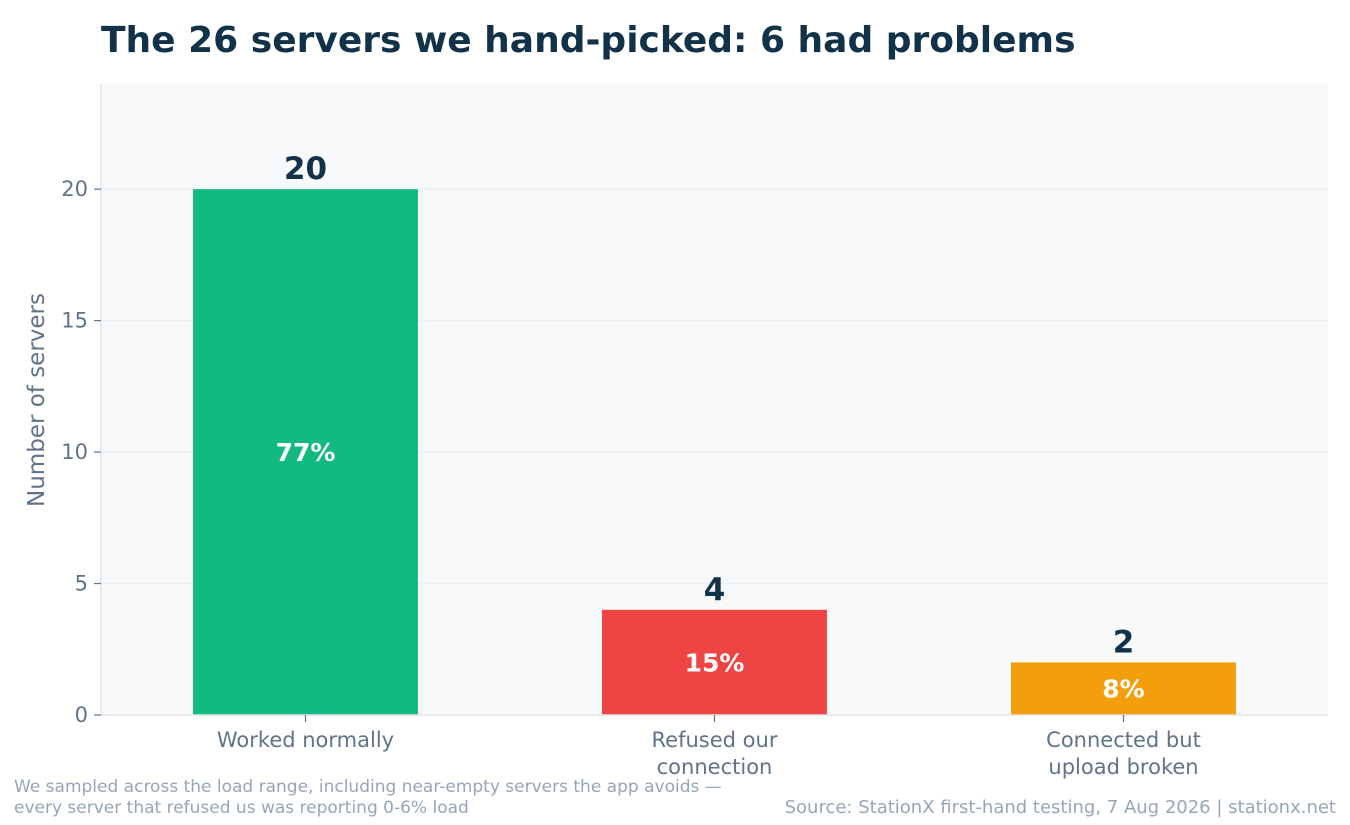  I want to click on bar-percent-label: 15%, so click(715, 662).